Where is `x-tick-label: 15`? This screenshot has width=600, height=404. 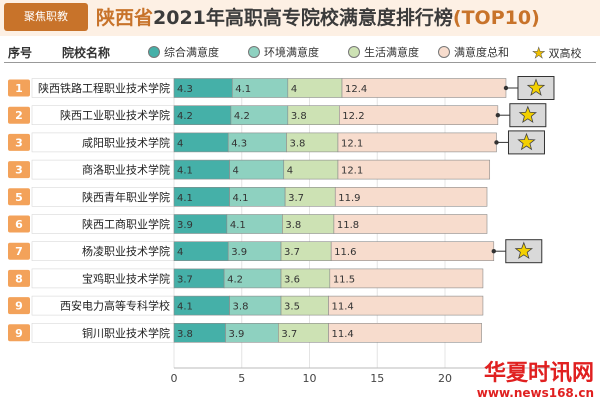 x-tick-label: 15 is located at coordinates (377, 378).